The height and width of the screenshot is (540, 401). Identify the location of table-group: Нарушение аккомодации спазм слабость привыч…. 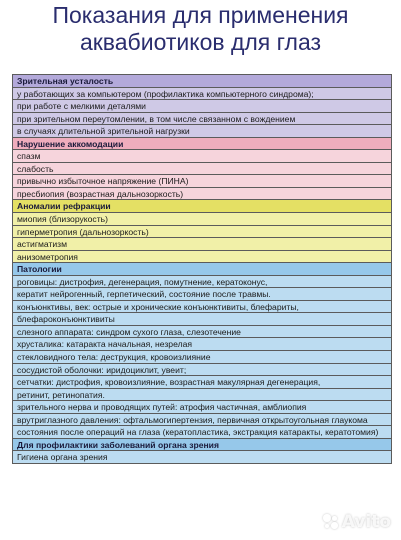
(202, 169).